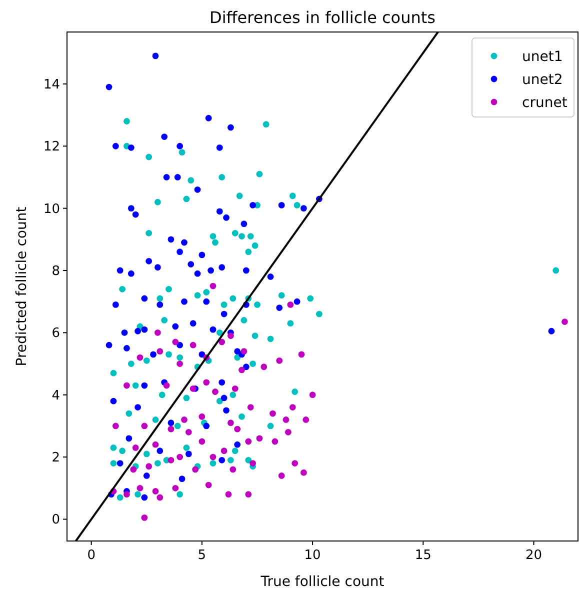 This screenshot has height=592, width=579. I want to click on x-tick-label: 5, so click(202, 555).